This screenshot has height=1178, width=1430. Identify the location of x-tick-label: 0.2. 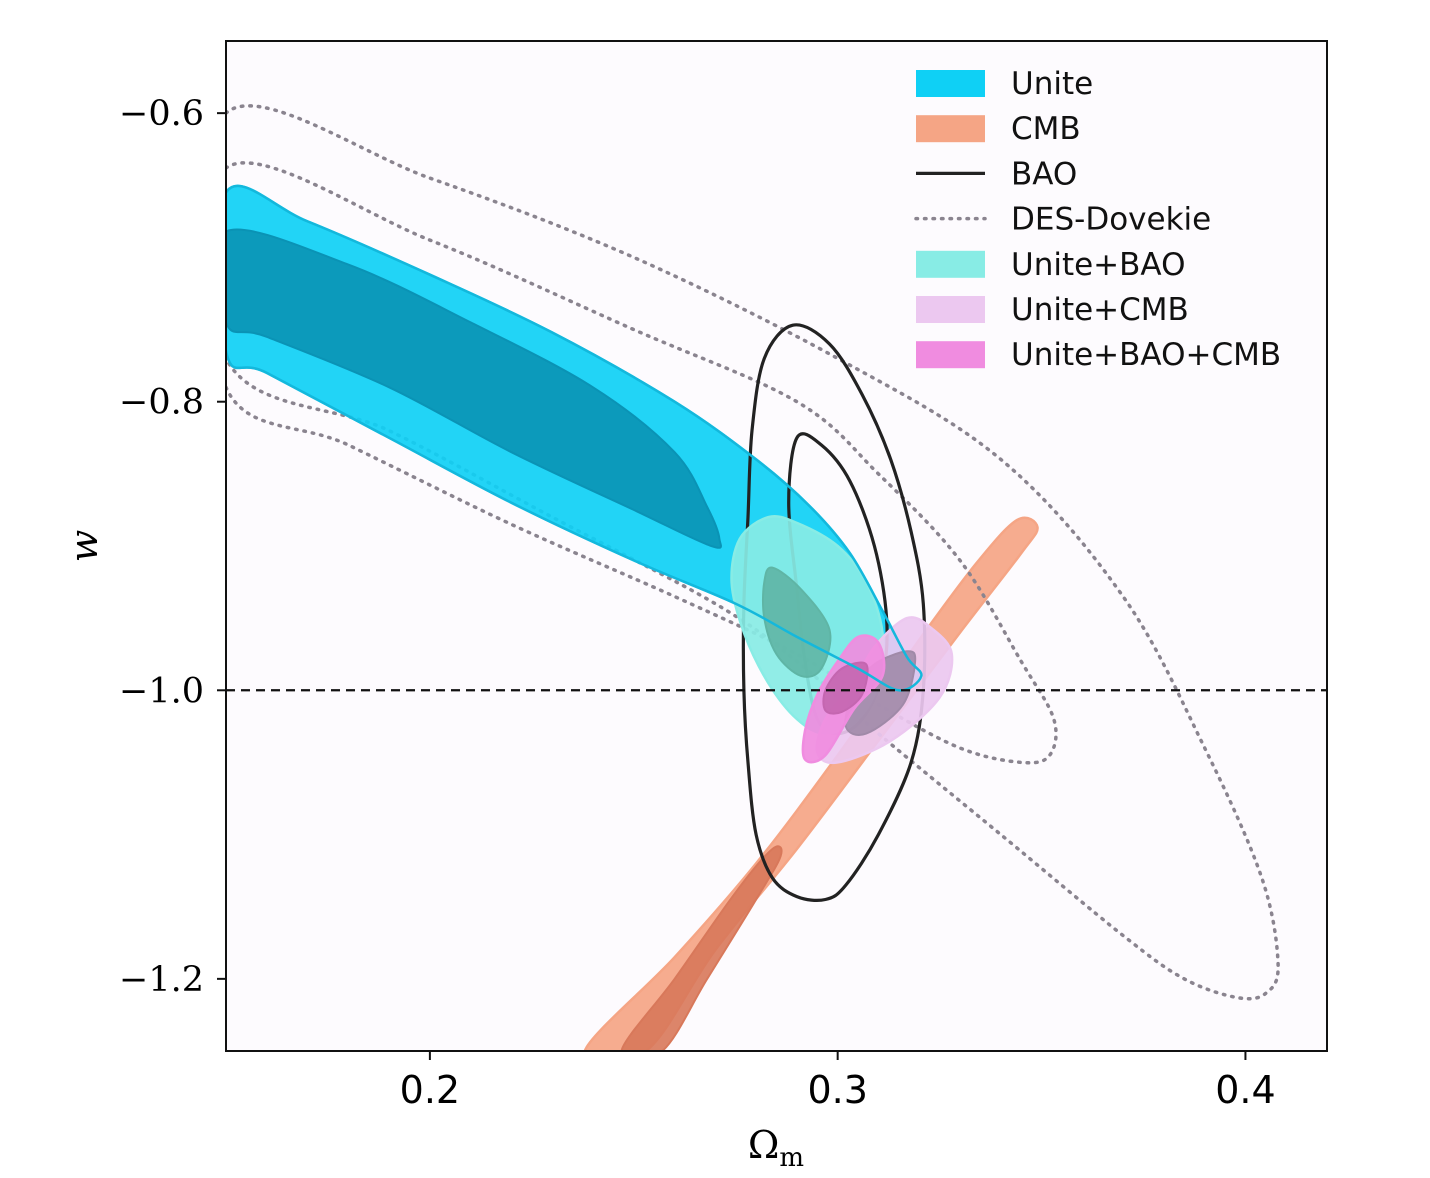
(430, 1090).